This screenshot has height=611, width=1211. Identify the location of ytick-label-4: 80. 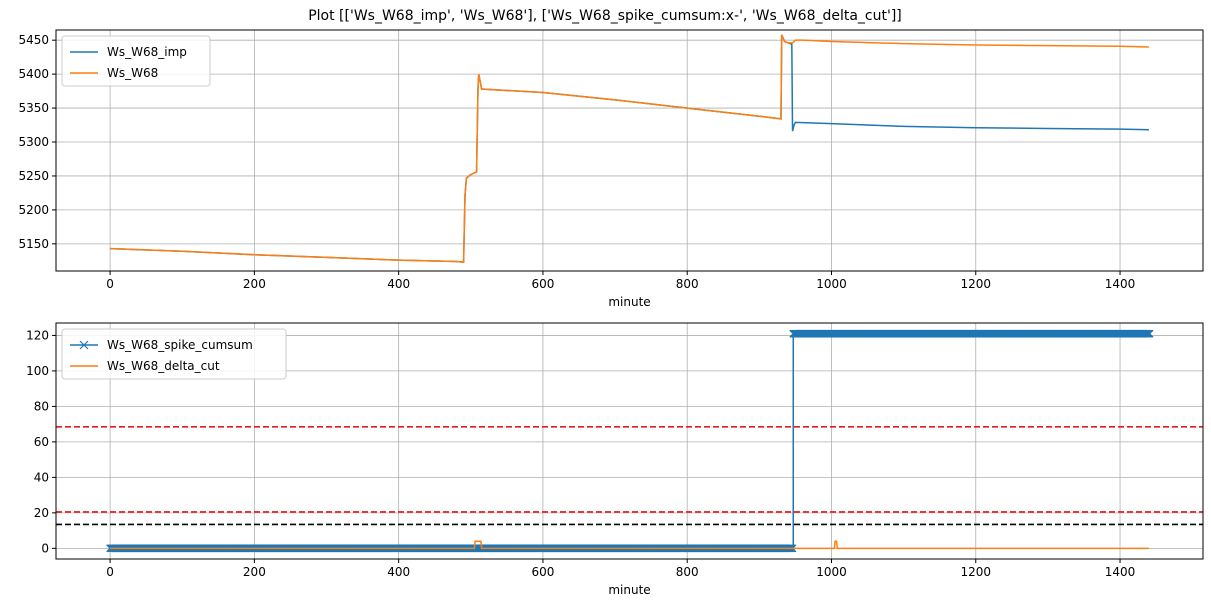
(41, 406).